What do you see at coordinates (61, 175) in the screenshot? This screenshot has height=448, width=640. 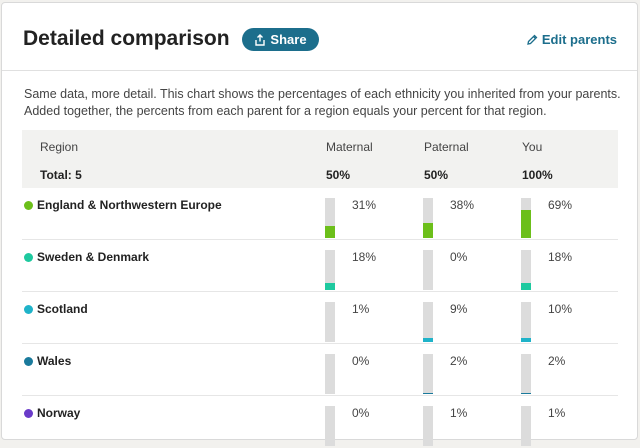 I see `total-label: Total: 5` at bounding box center [61, 175].